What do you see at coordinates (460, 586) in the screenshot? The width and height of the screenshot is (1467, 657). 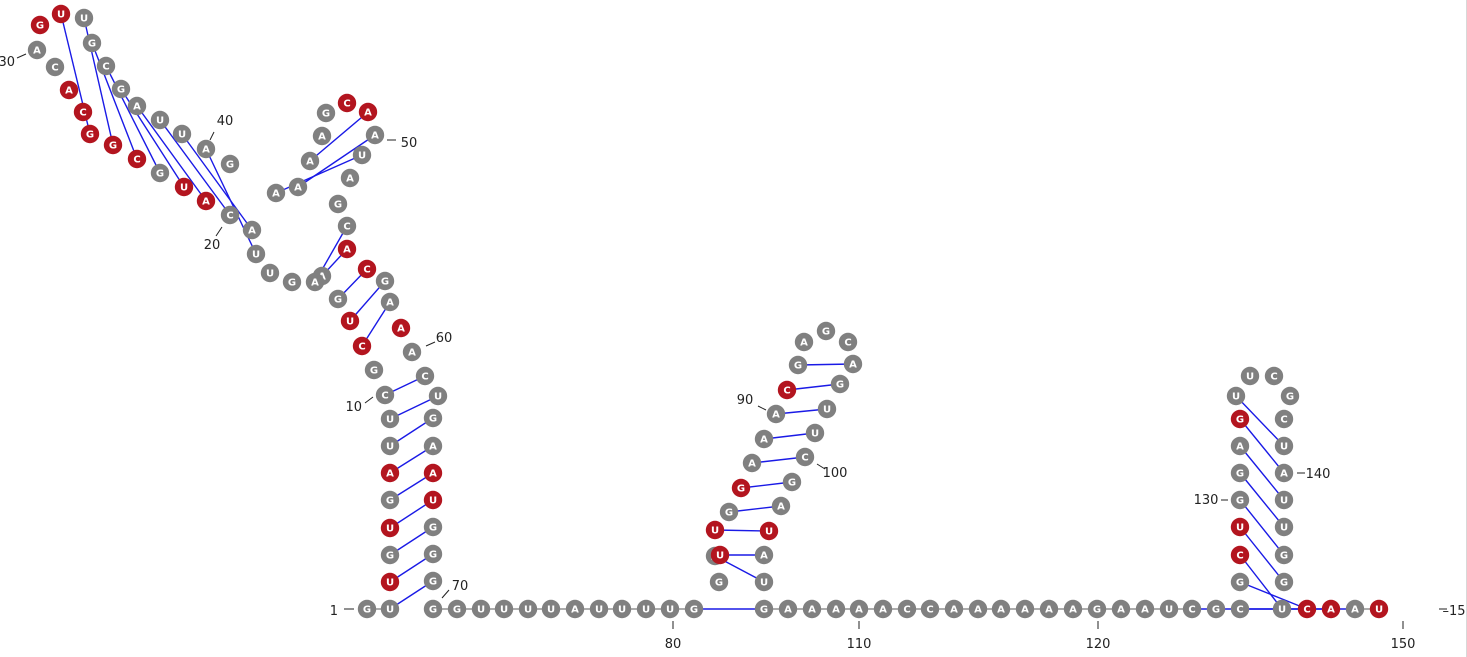 I see `position-number: 70` at bounding box center [460, 586].